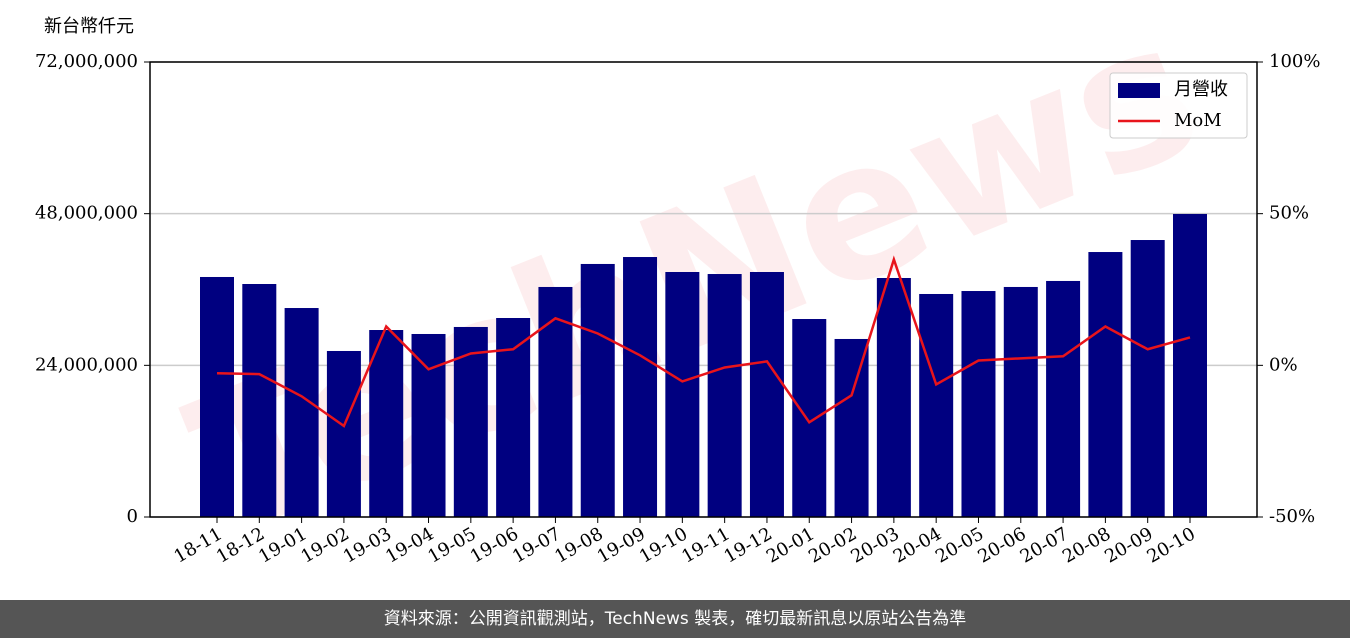  What do you see at coordinates (1289, 213) in the screenshot?
I see `y2-tick-label: 50%` at bounding box center [1289, 213].